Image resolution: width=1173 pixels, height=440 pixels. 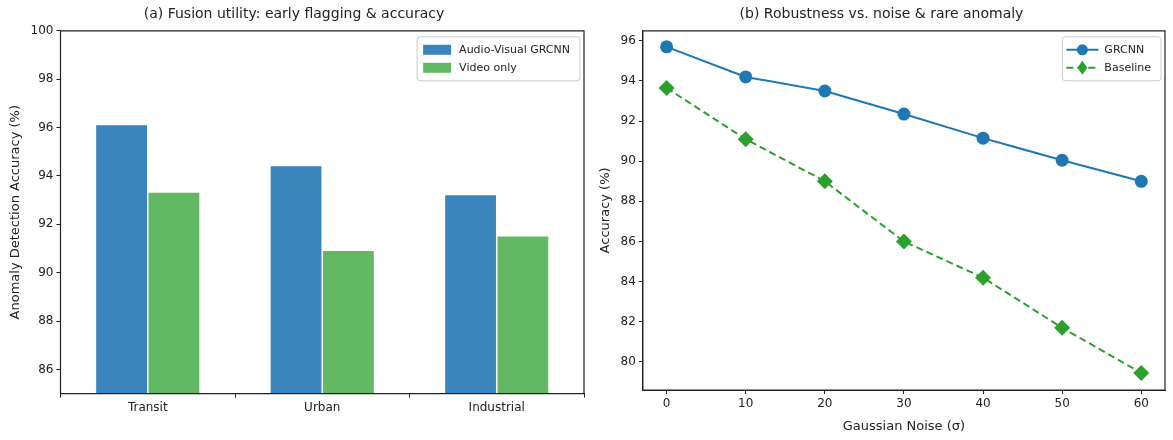 I want to click on x-tick-label: 10, so click(x=746, y=403).